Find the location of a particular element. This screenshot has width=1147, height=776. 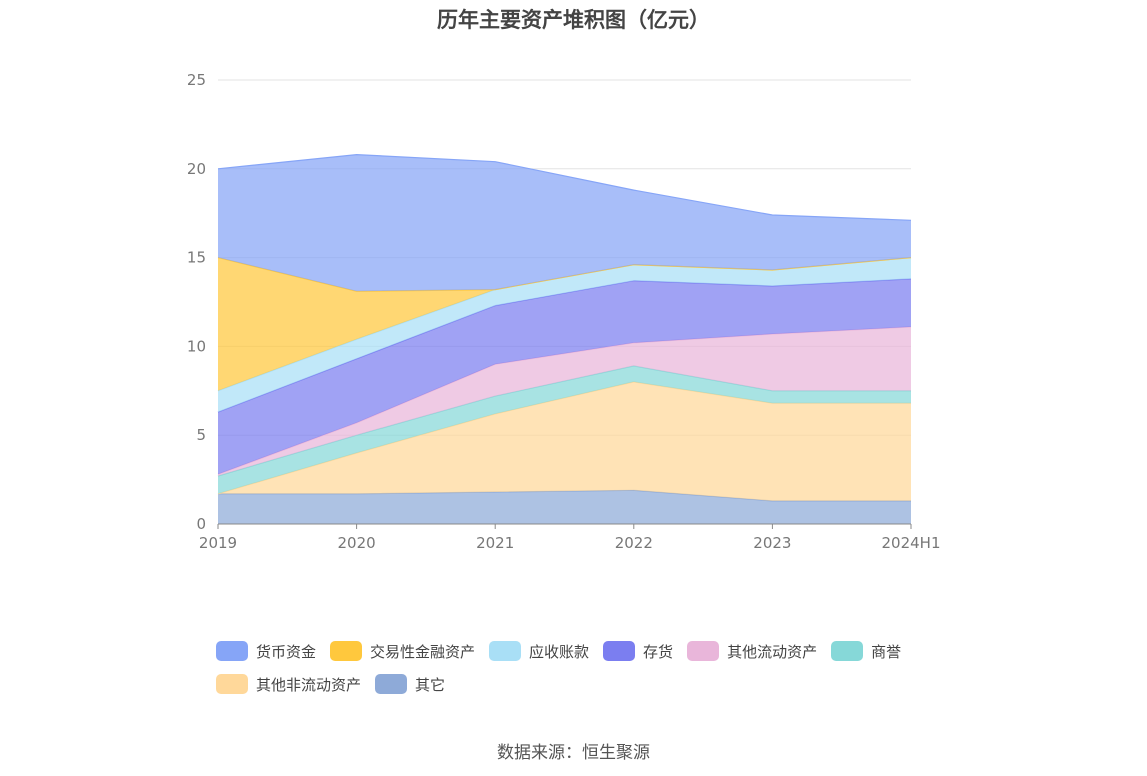

legend-item: 货币资金 is located at coordinates (266, 651).